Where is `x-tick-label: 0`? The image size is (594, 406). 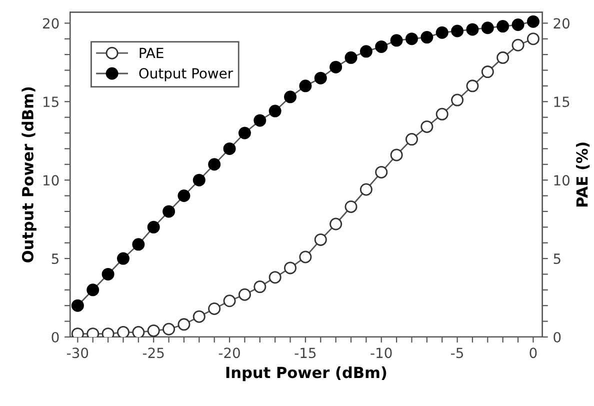 x-tick-label: 0 is located at coordinates (533, 353).